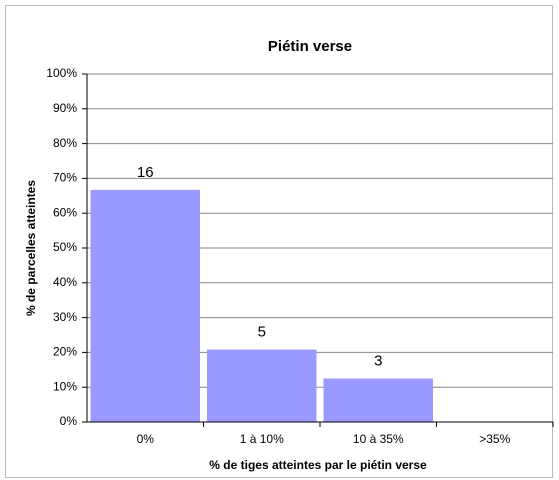  I want to click on y-tick-label: 10%, so click(65, 386).